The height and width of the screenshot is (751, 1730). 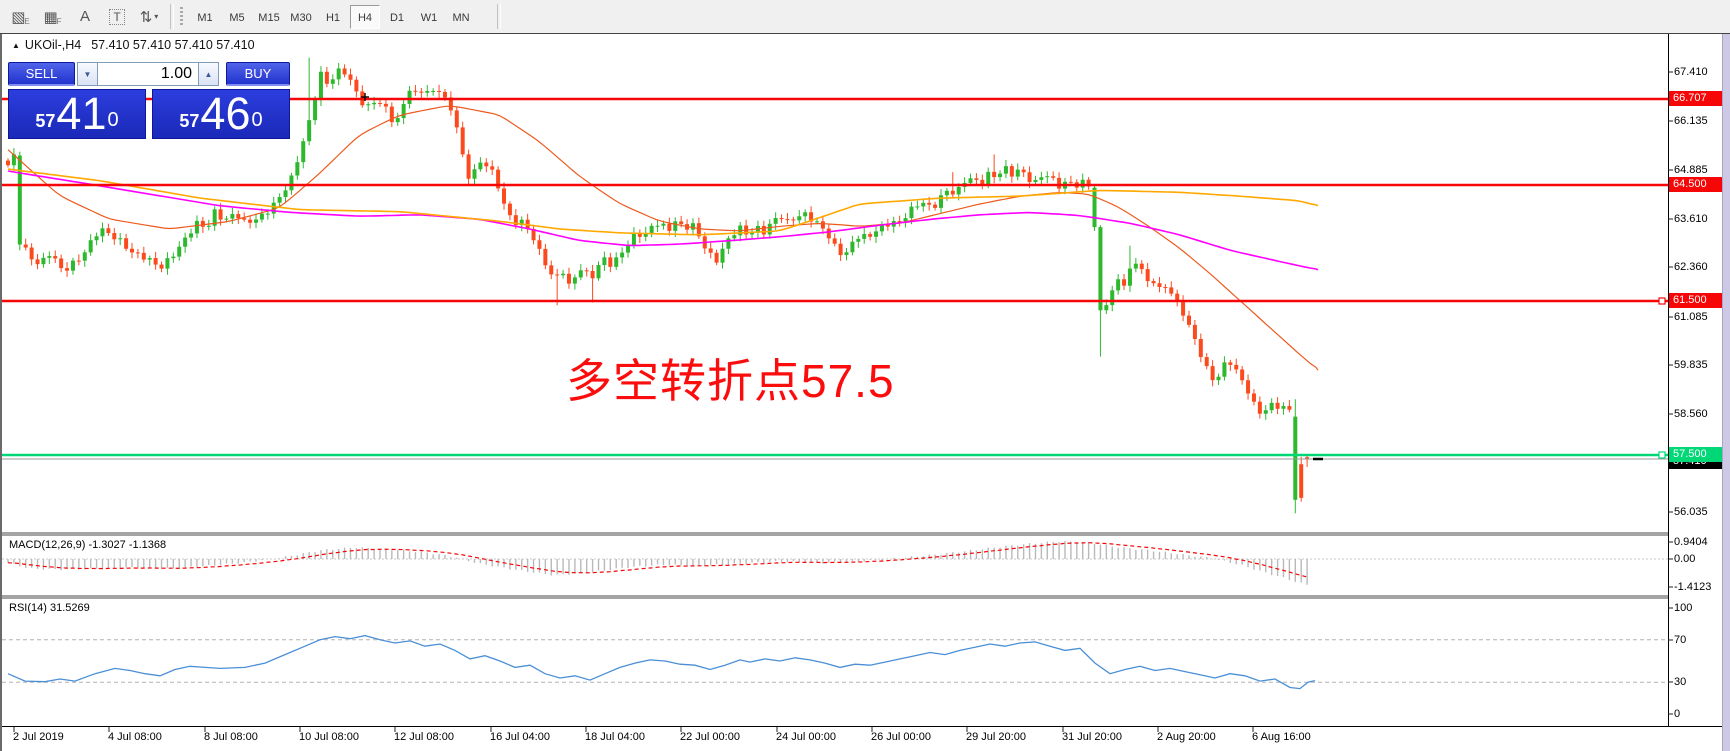 What do you see at coordinates (1680, 640) in the screenshot?
I see `rsi-tick-label: 70` at bounding box center [1680, 640].